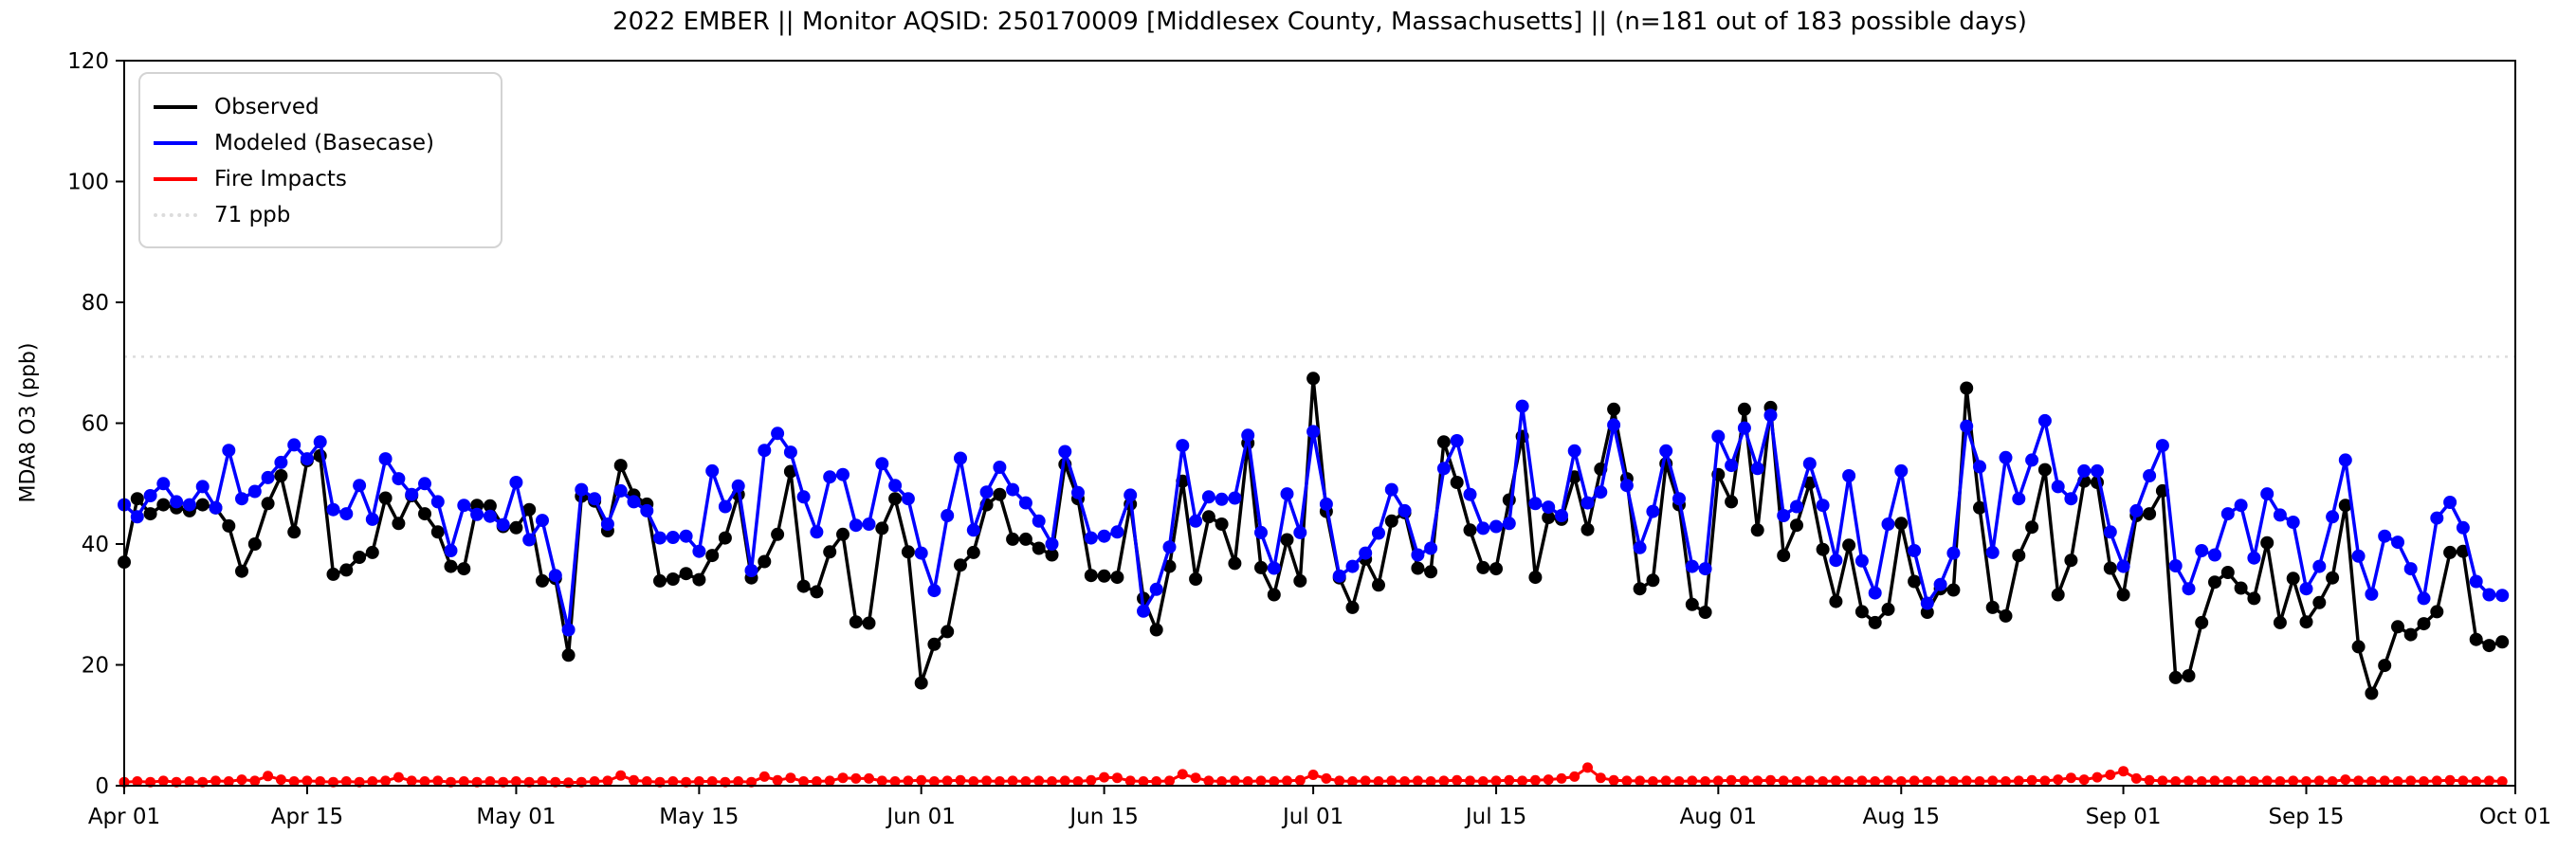 This screenshot has width=2576, height=853. What do you see at coordinates (2515, 817) in the screenshot?
I see `x-axis-tick-label: Oct 01` at bounding box center [2515, 817].